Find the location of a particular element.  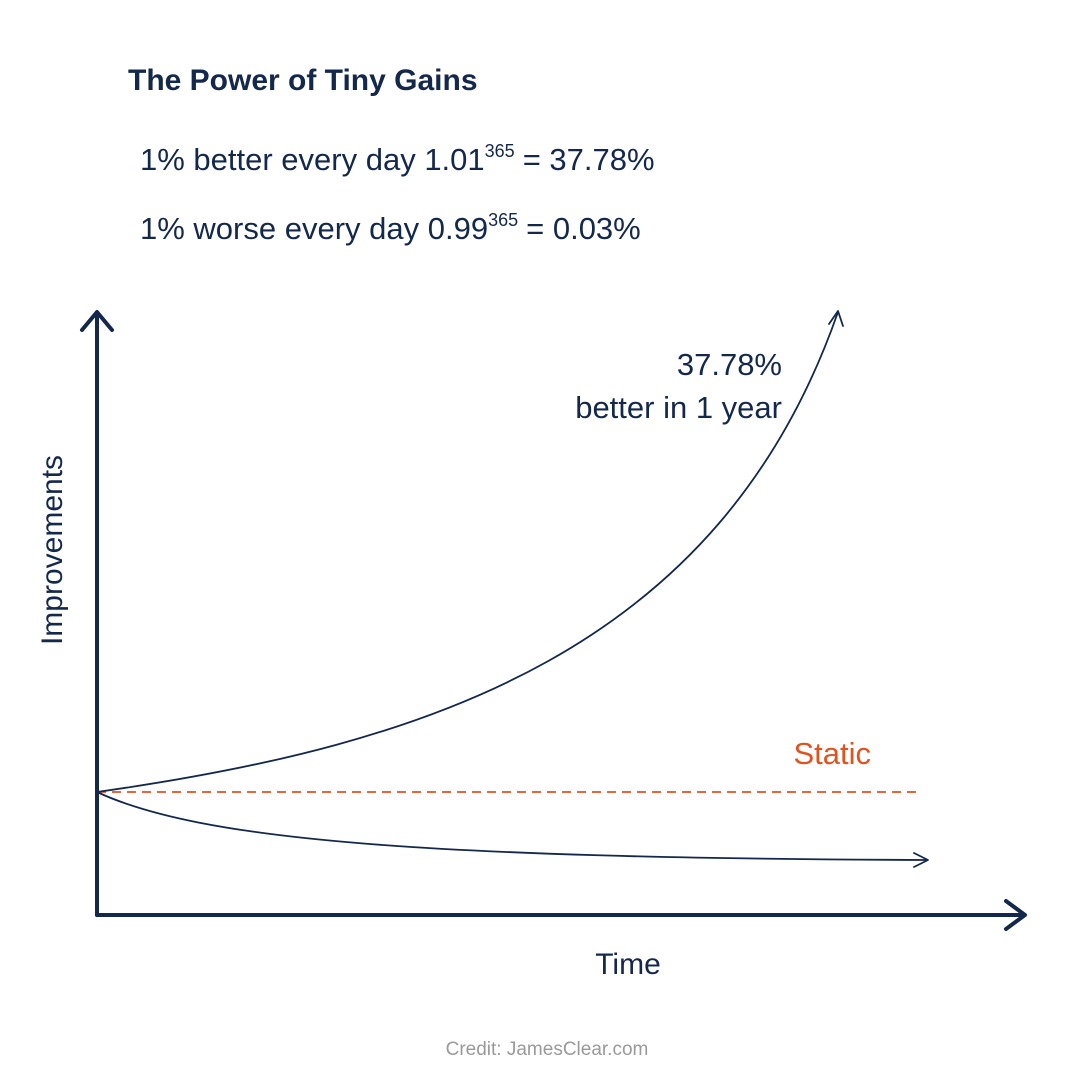

growth-annotation: 37.78% is located at coordinates (729, 364).